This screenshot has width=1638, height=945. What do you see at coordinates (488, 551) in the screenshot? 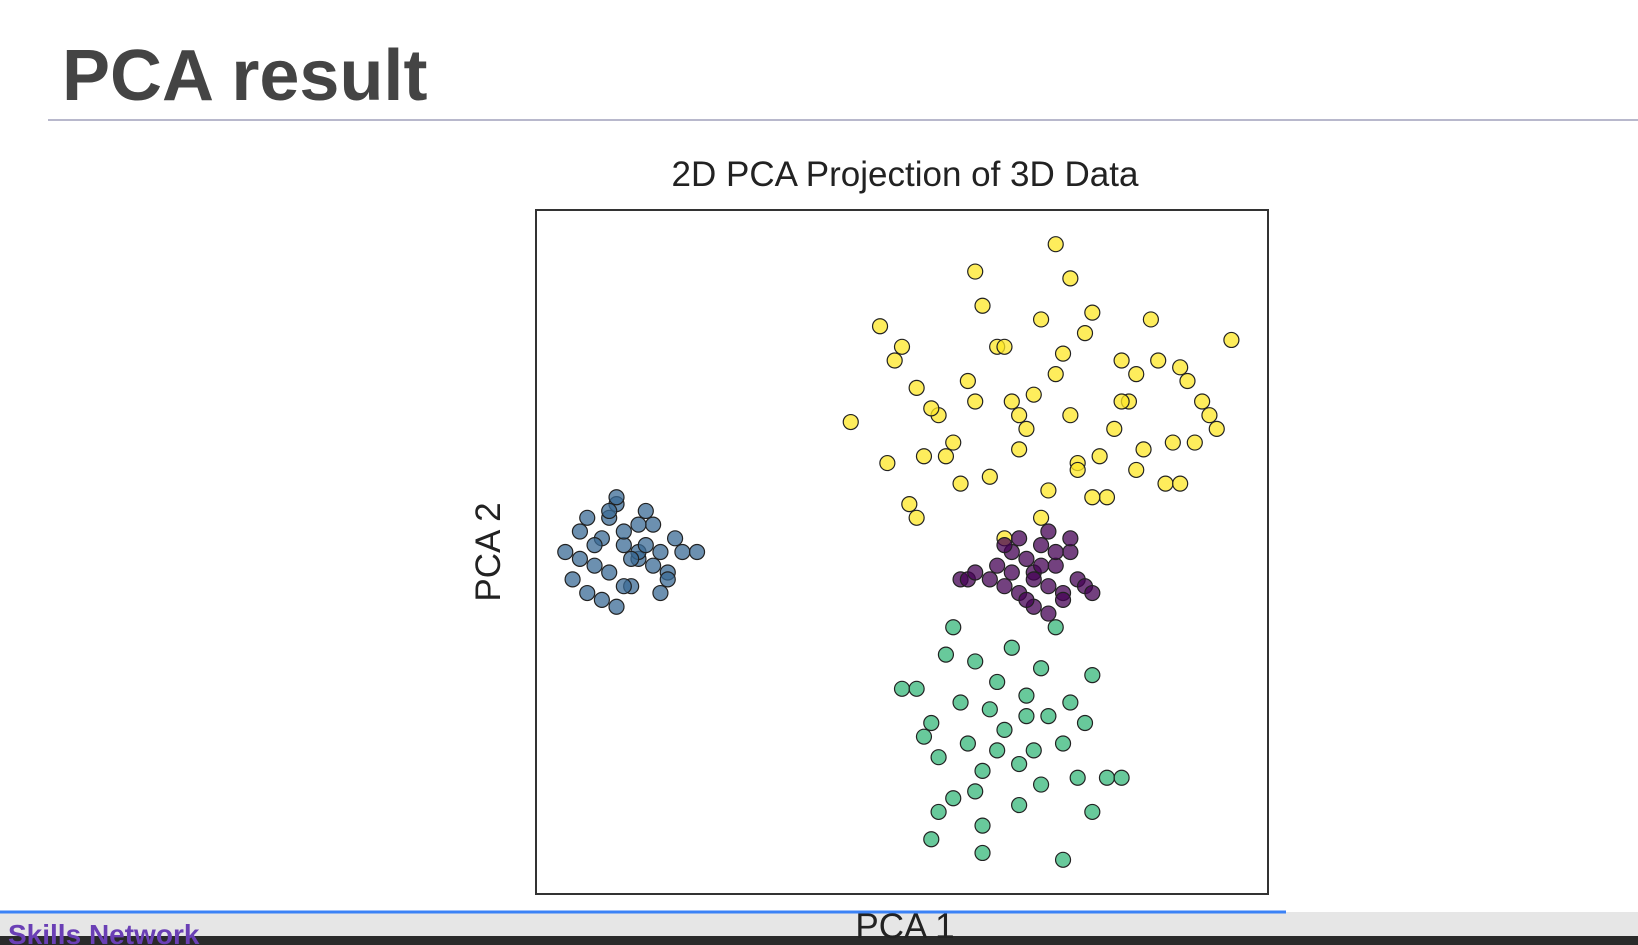
I see `y-axis-label: PCA 2` at bounding box center [488, 551].